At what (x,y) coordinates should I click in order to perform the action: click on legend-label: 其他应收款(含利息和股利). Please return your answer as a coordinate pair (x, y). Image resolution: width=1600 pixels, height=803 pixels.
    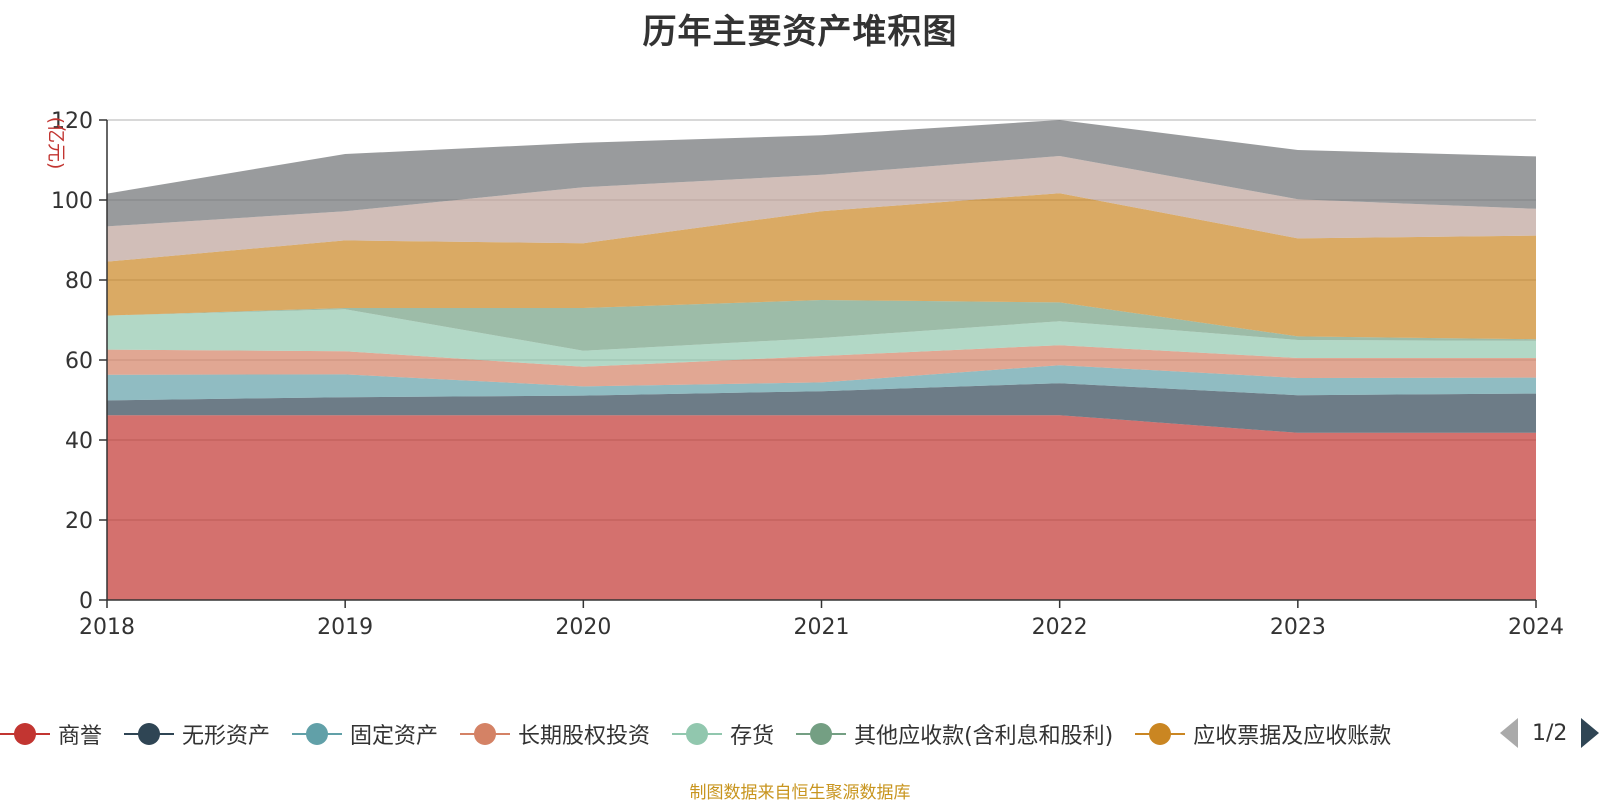
    Looking at the image, I should click on (984, 736).